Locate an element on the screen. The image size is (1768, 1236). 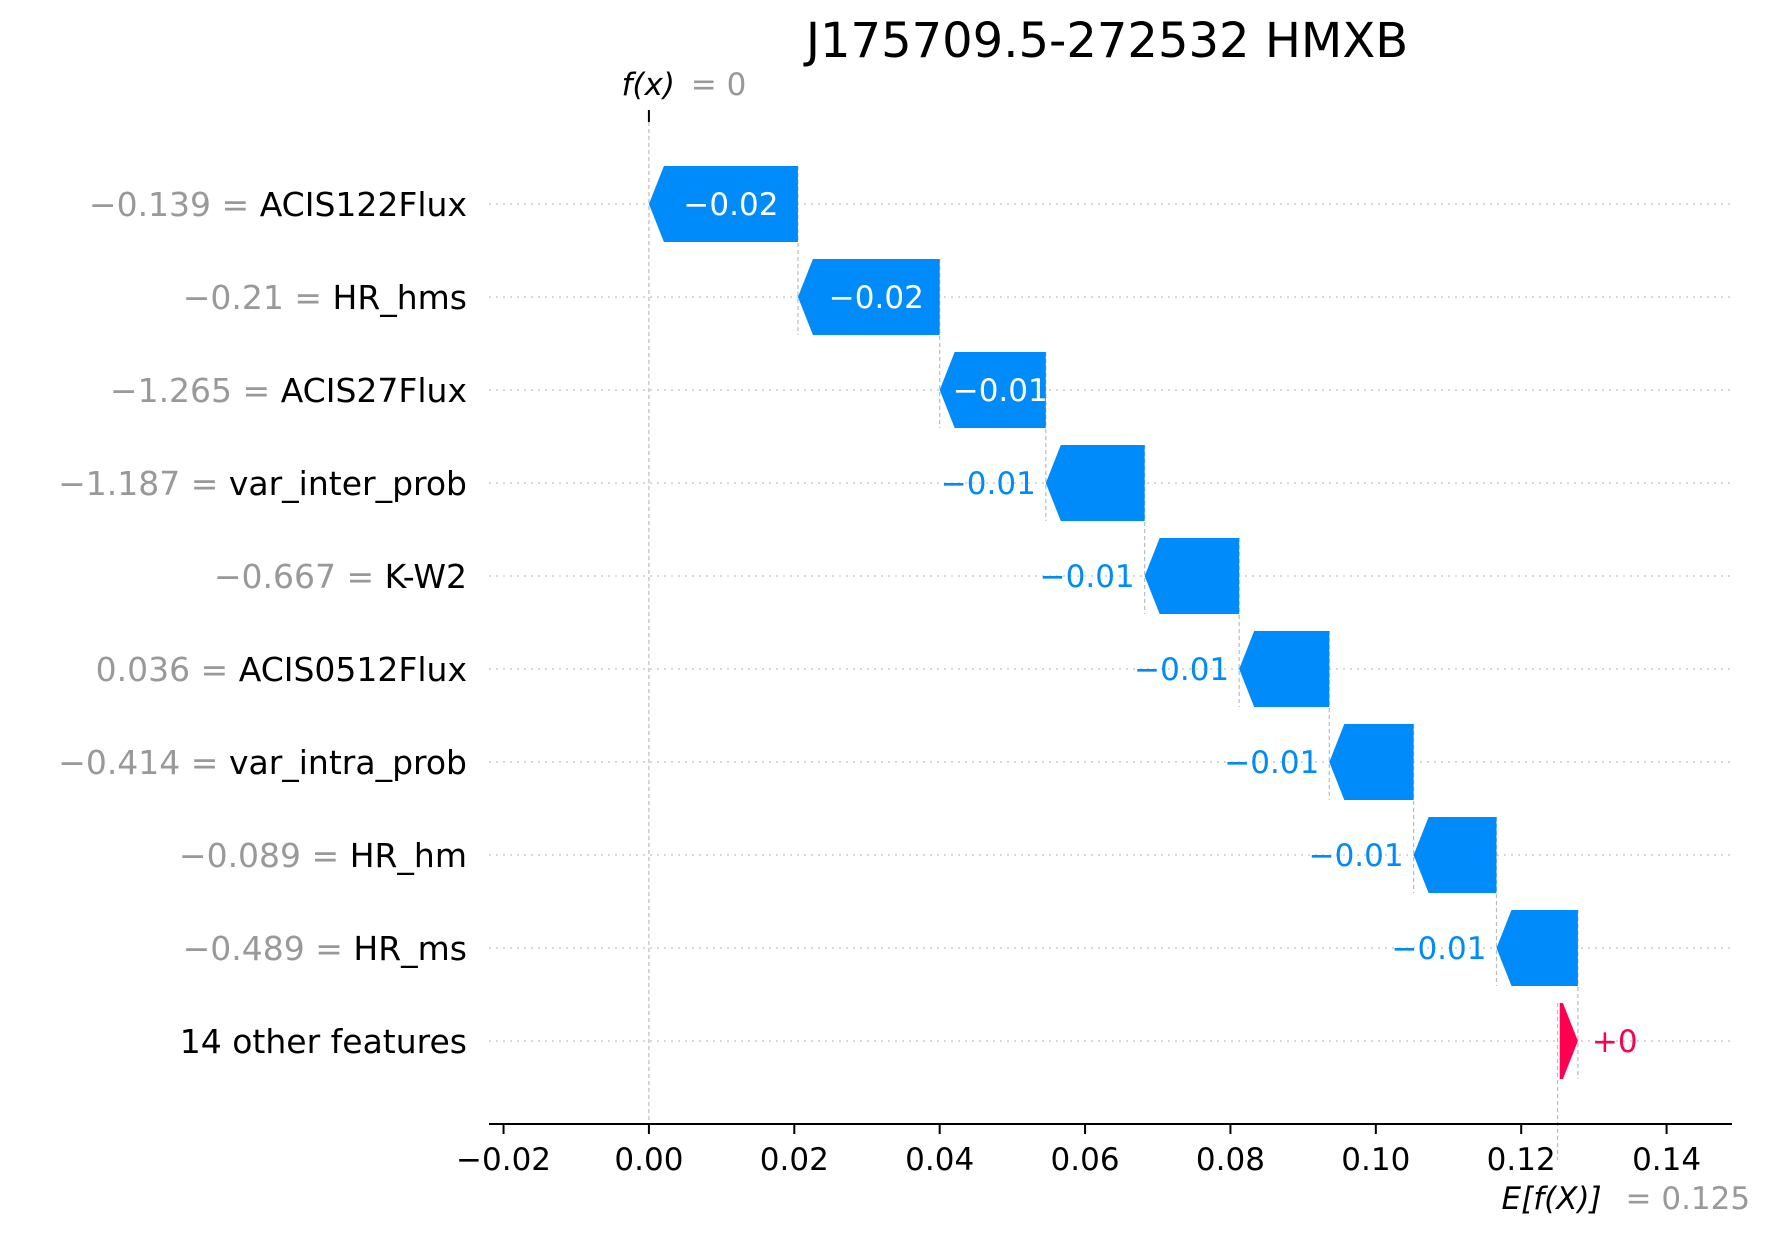
x-axis: −0.02 0.00 0.02 0.04 0.06 0.08 0.10 0.12 0.14 is located at coordinates (1094, 1150).